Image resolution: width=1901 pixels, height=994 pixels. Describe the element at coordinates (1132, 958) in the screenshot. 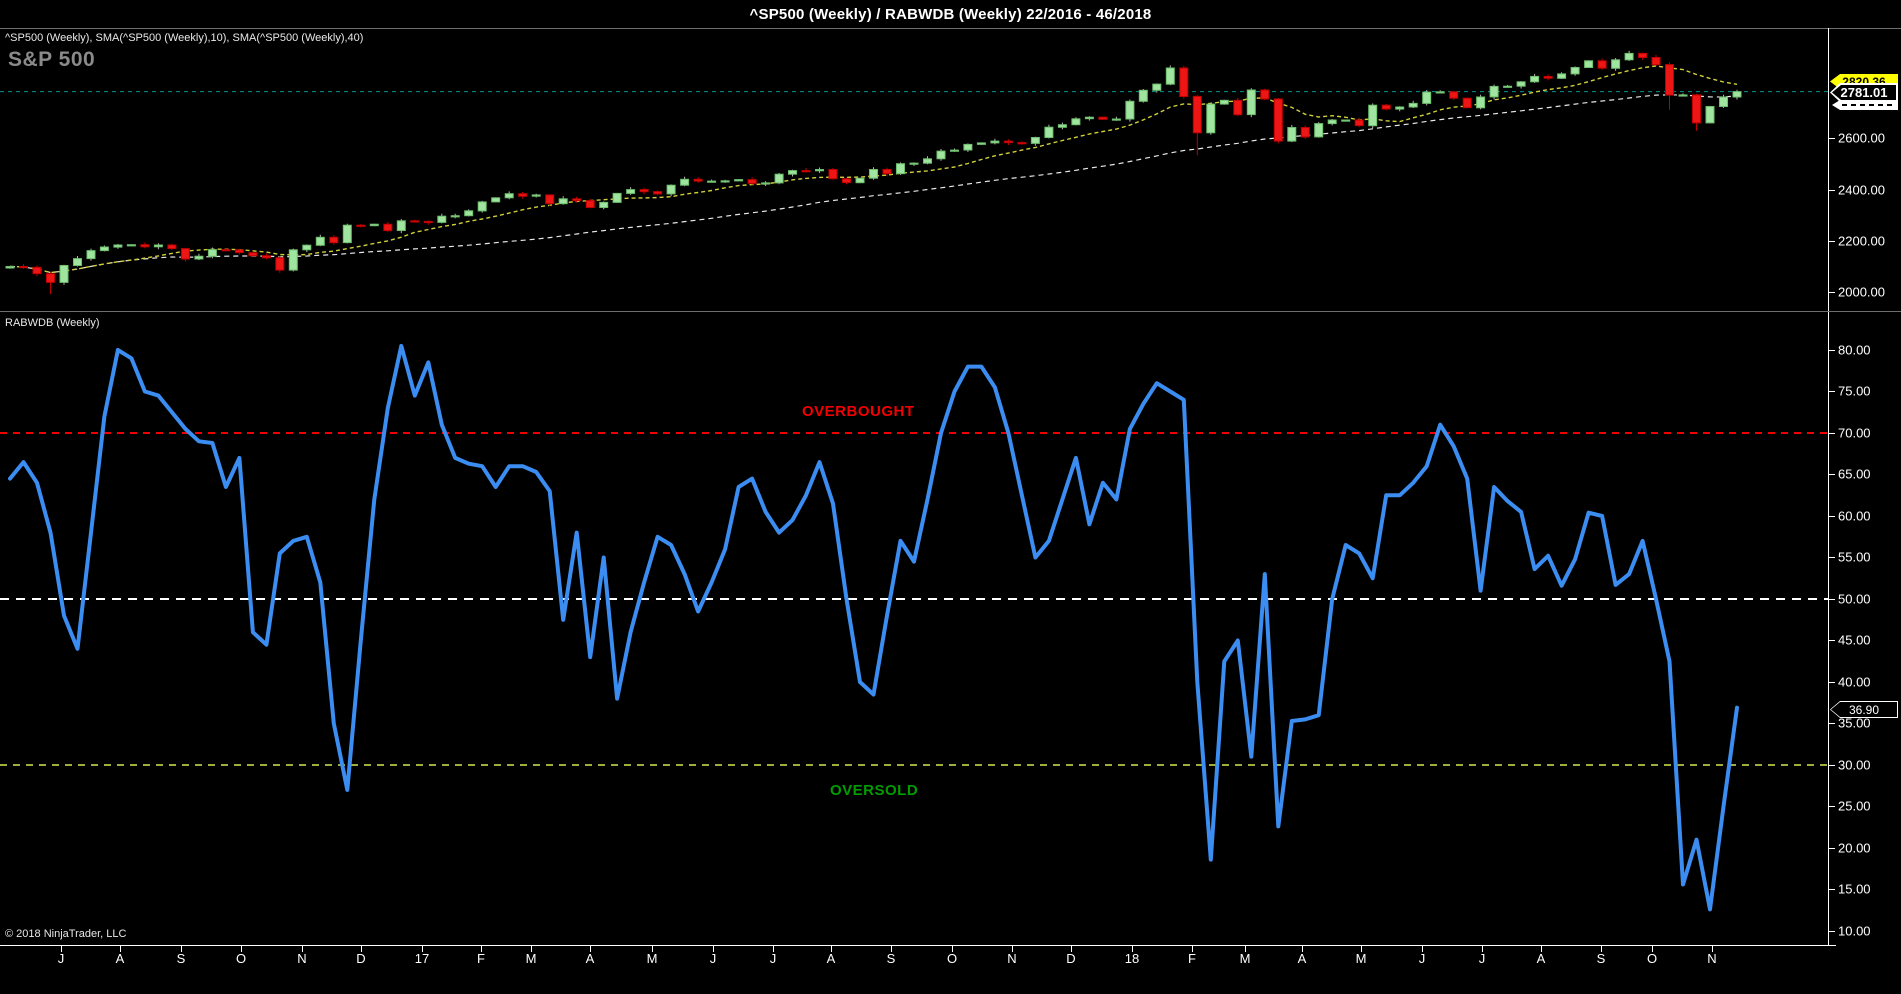

I see `x-axis-label: 18` at that location.